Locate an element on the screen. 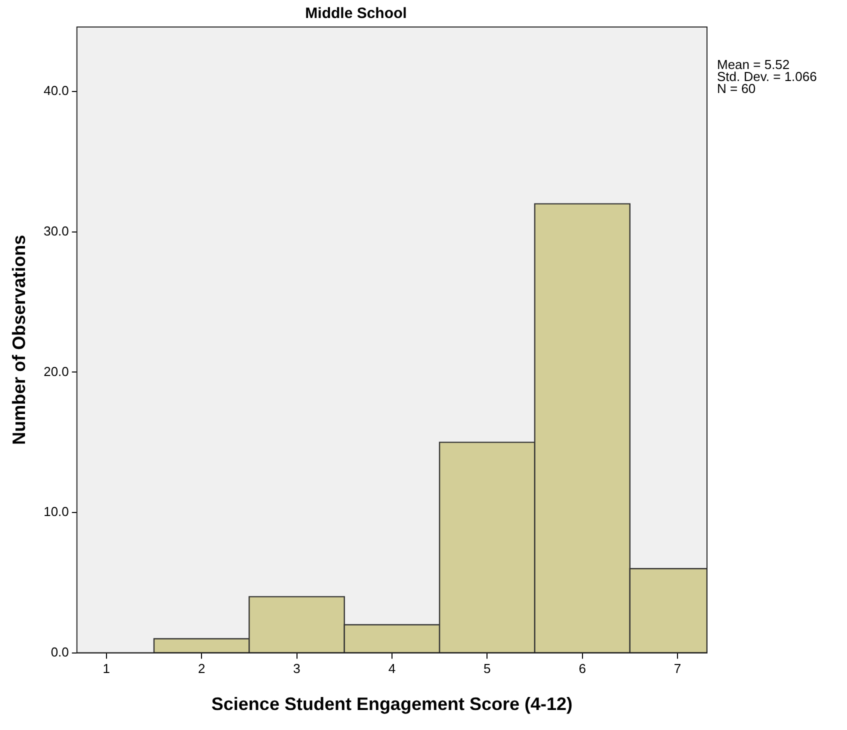  x-tick-label: 7 is located at coordinates (678, 668).